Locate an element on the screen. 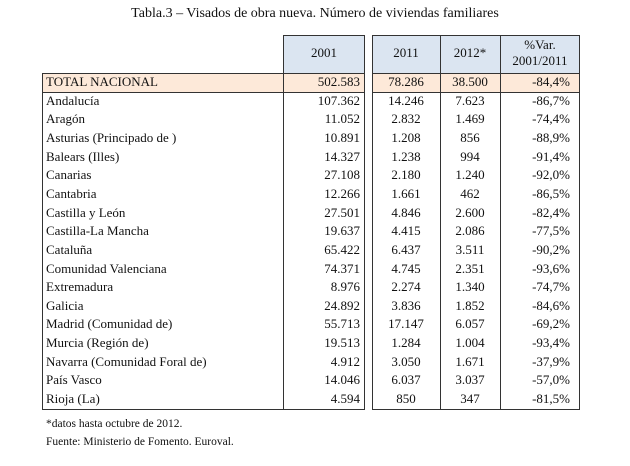  cell: 1.240 is located at coordinates (470, 175).